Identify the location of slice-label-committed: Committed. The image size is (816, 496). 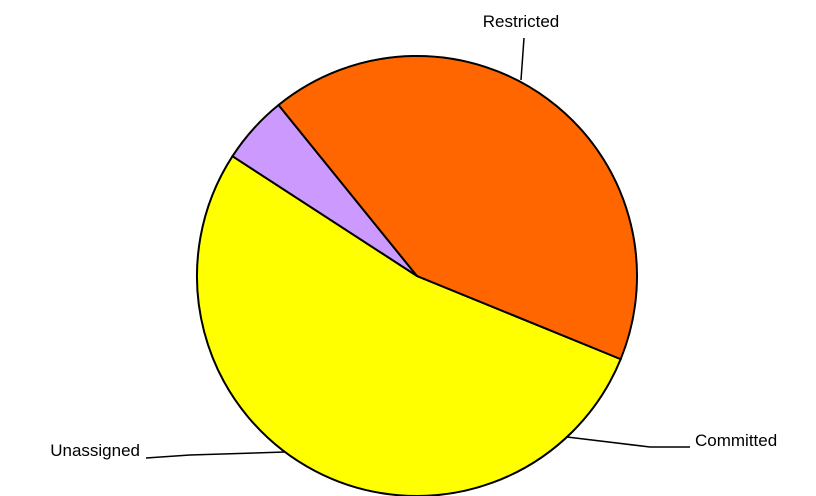
(736, 440).